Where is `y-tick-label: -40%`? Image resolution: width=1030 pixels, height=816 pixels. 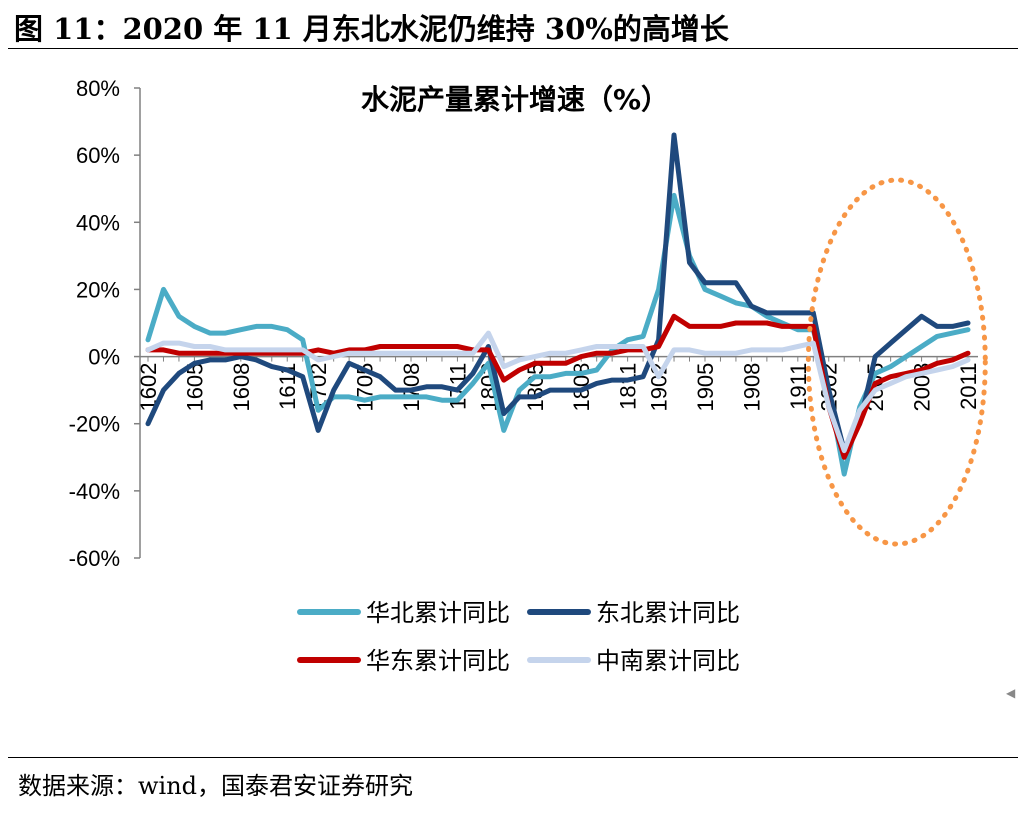
y-tick-label: -40% is located at coordinates (94, 491).